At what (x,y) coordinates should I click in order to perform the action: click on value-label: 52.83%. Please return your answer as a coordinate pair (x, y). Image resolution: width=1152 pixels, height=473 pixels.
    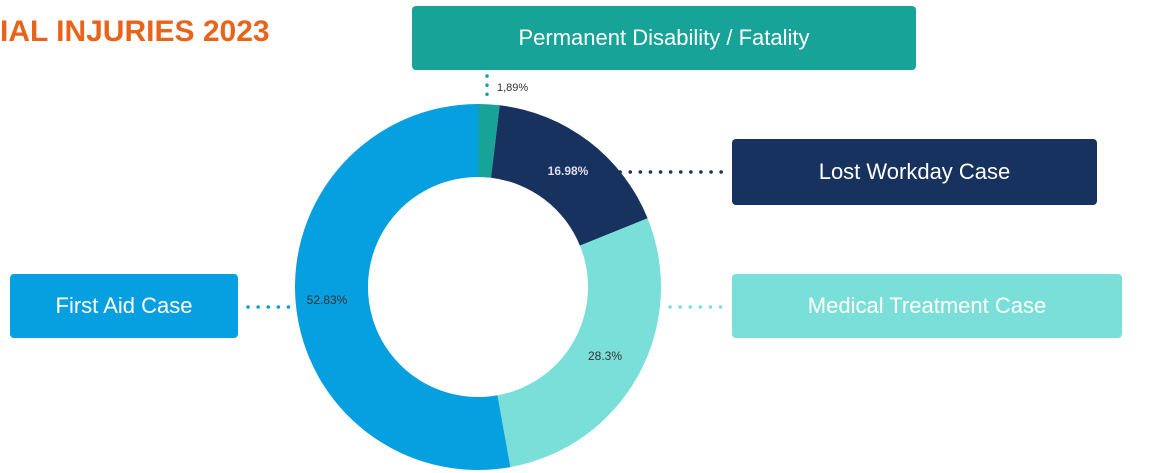
    Looking at the image, I should click on (327, 300).